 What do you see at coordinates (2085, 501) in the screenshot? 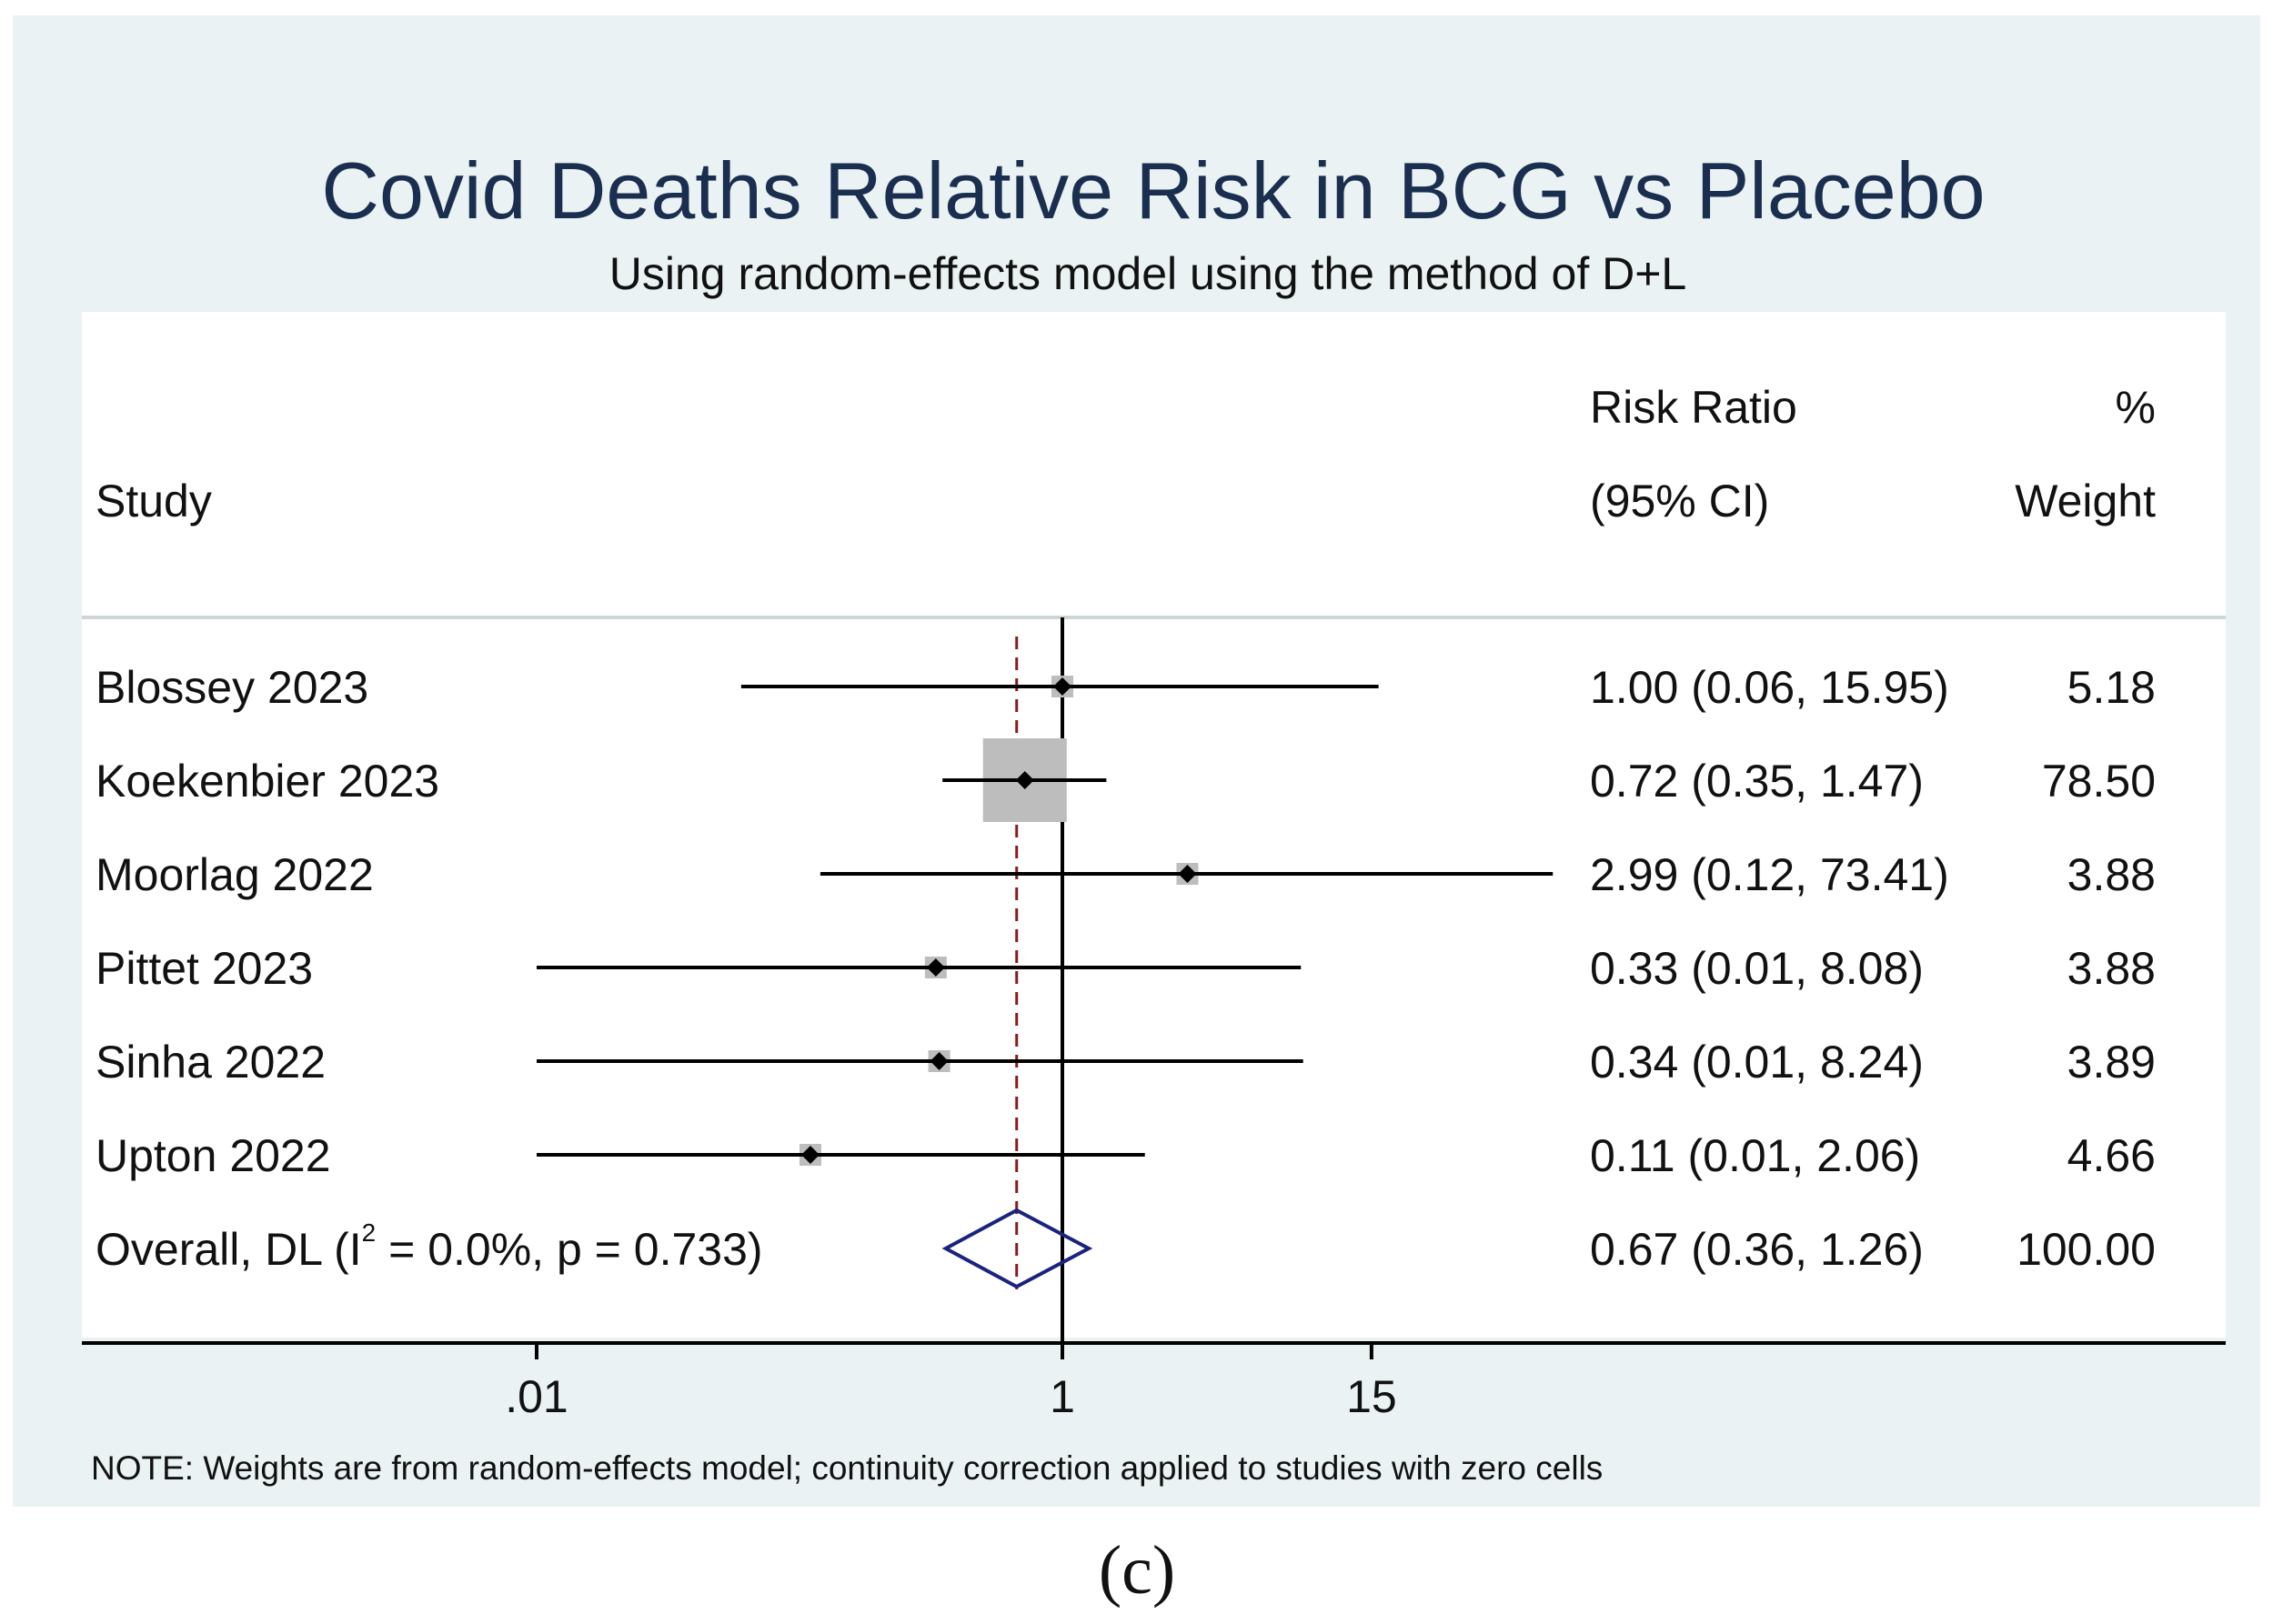
I see `header-weight: Weight` at bounding box center [2085, 501].